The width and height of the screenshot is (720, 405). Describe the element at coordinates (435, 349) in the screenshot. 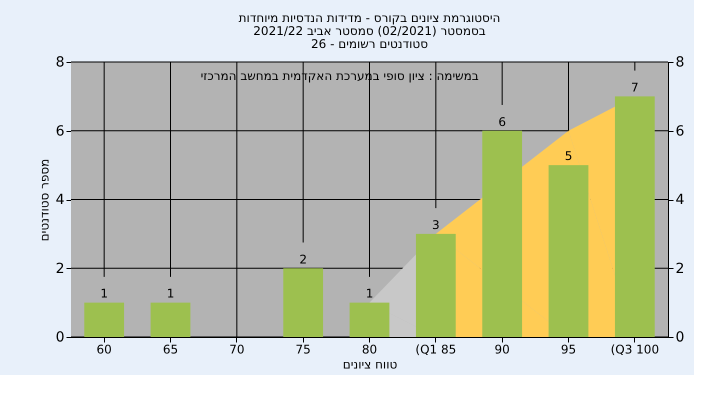

I see `x-tick-label: (Q1 85` at that location.